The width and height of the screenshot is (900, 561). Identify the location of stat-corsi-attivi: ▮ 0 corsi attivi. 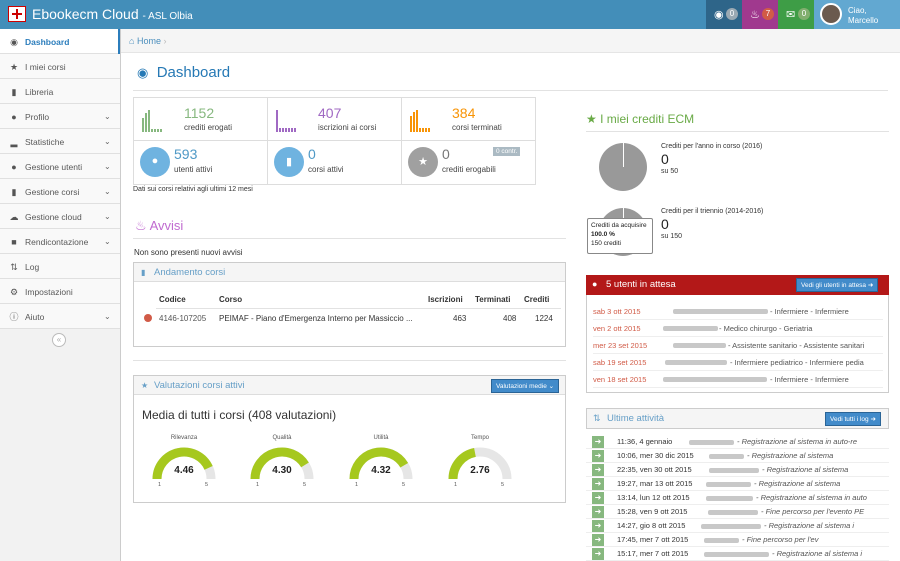
(335, 162).